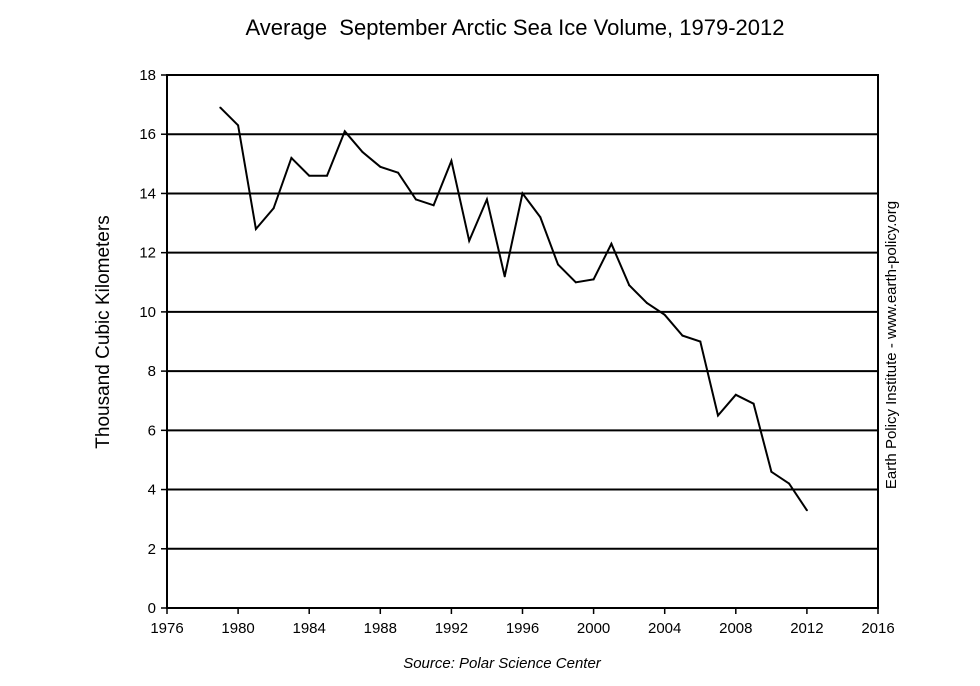  What do you see at coordinates (309, 175) in the screenshot?
I see `data-point-1984` at bounding box center [309, 175].